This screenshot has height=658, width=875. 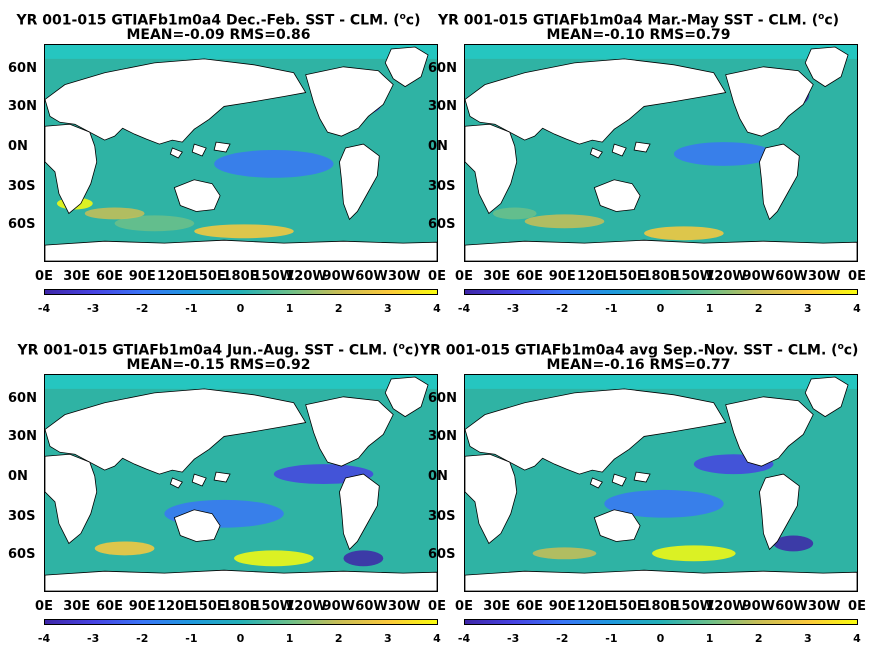 What do you see at coordinates (218, 365) in the screenshot?
I see `panel-stats: MEAN=-0.15 RMS=0.92` at bounding box center [218, 365].